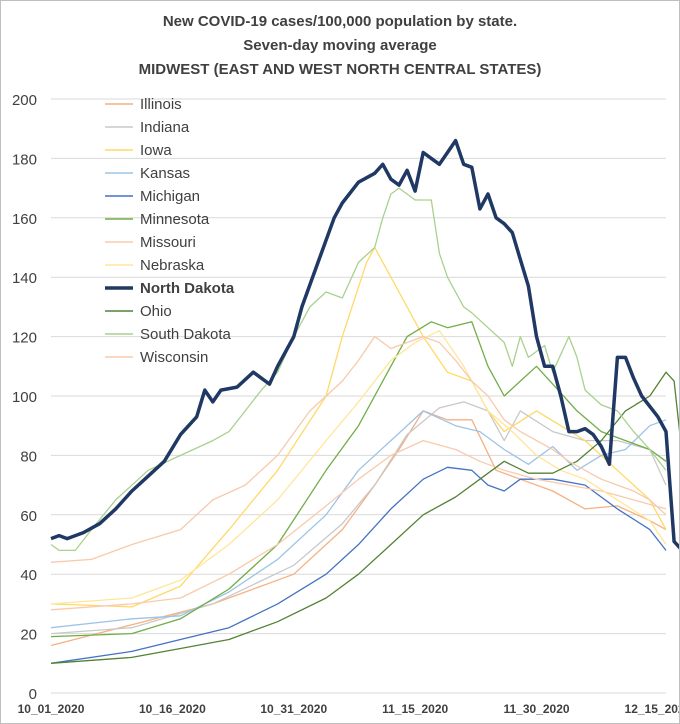  I want to click on x-tick-label: 12_15_2020, so click(652, 709).